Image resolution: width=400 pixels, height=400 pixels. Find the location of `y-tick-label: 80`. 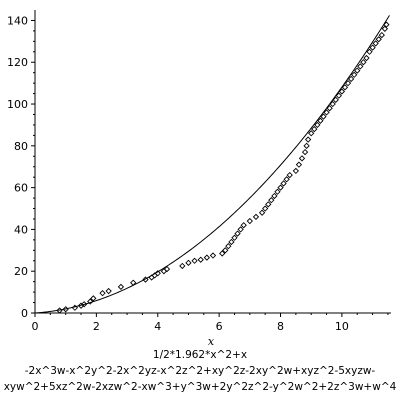

y-tick-label: 80 is located at coordinates (21, 146).